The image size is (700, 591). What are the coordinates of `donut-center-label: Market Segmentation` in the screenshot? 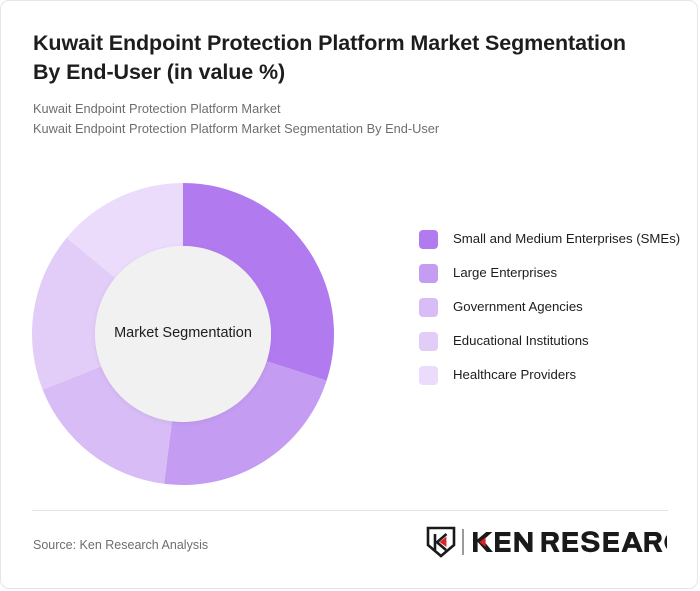 It's located at (183, 333).